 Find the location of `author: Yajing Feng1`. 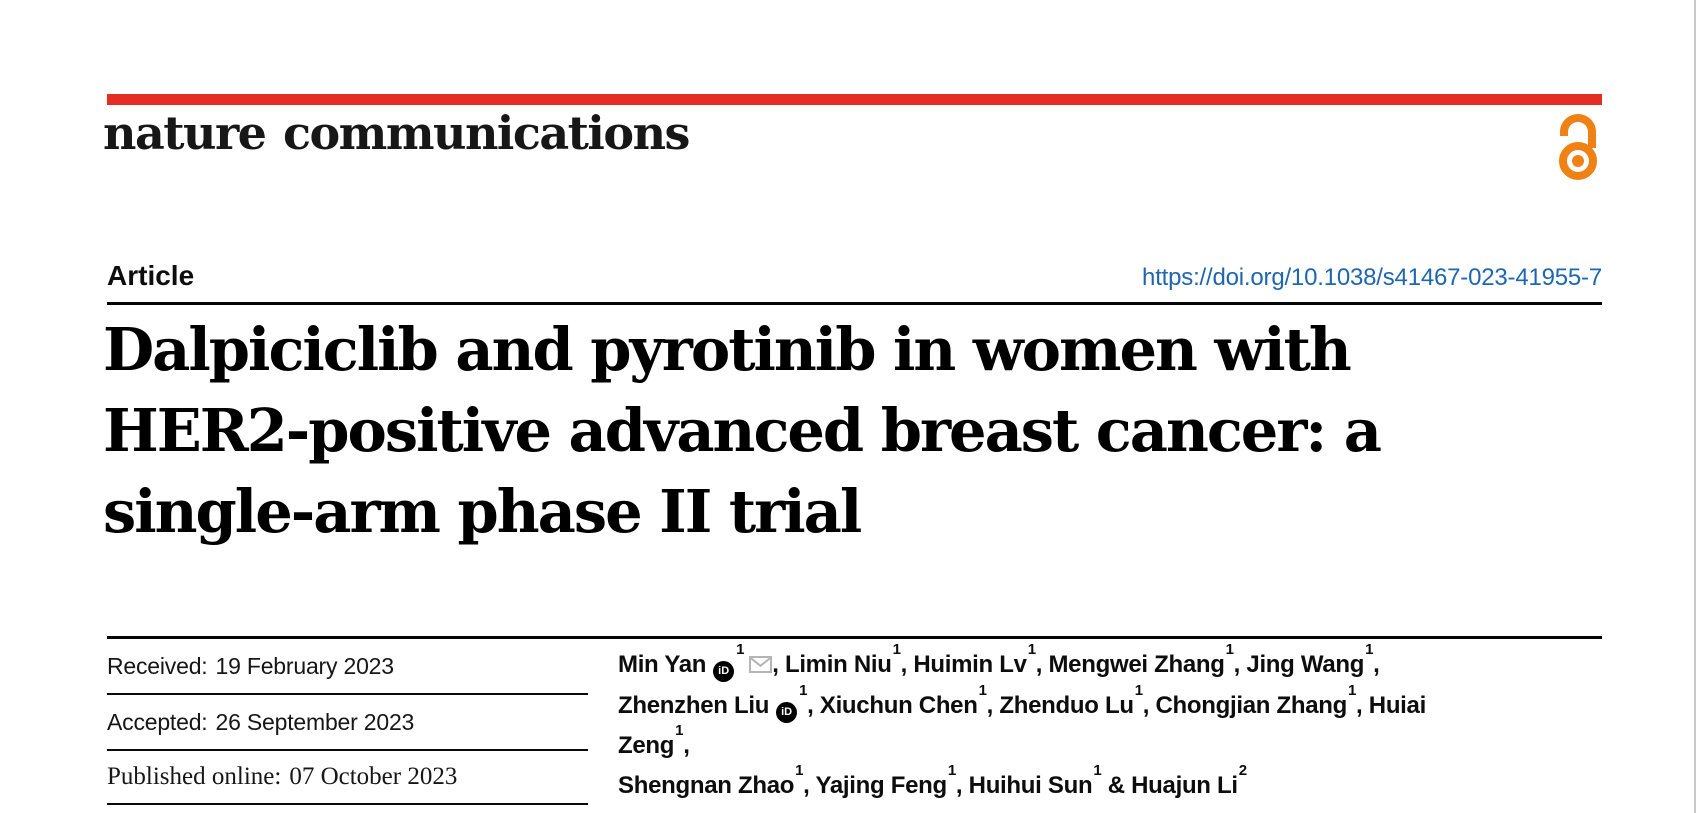

author: Yajing Feng1 is located at coordinates (885, 781).